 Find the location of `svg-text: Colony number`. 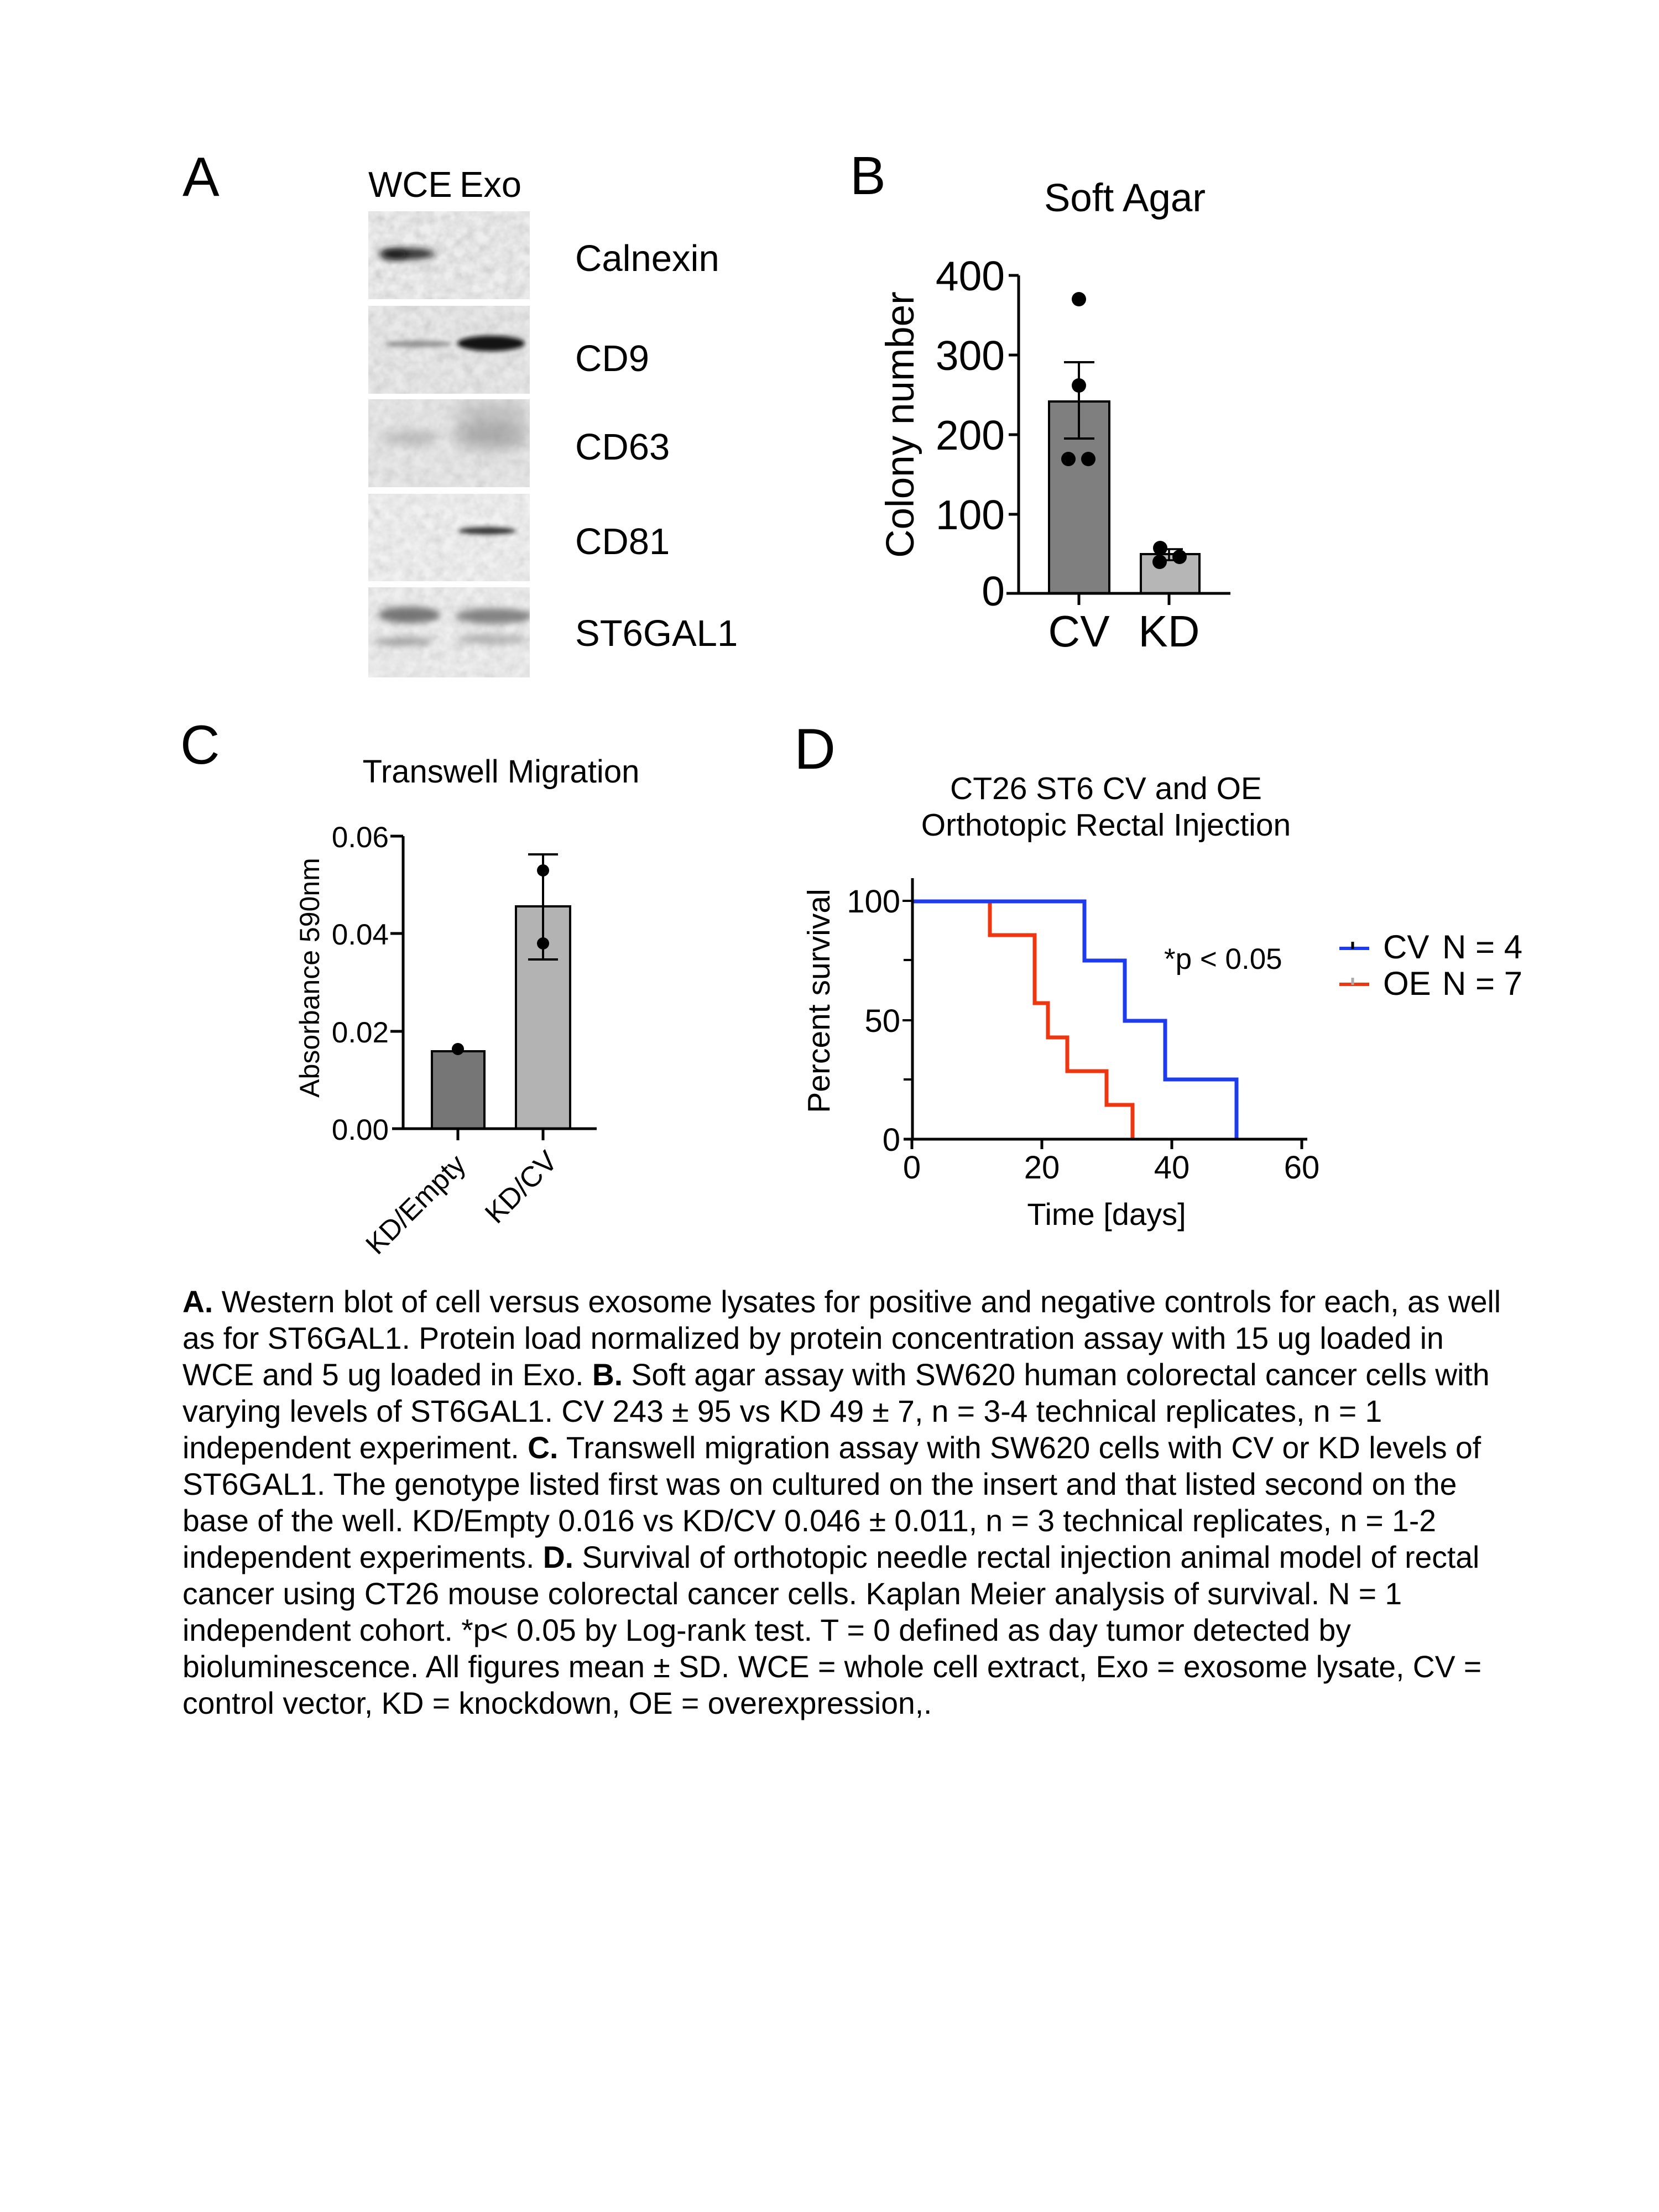

svg-text: Colony number is located at coordinates (901, 424).